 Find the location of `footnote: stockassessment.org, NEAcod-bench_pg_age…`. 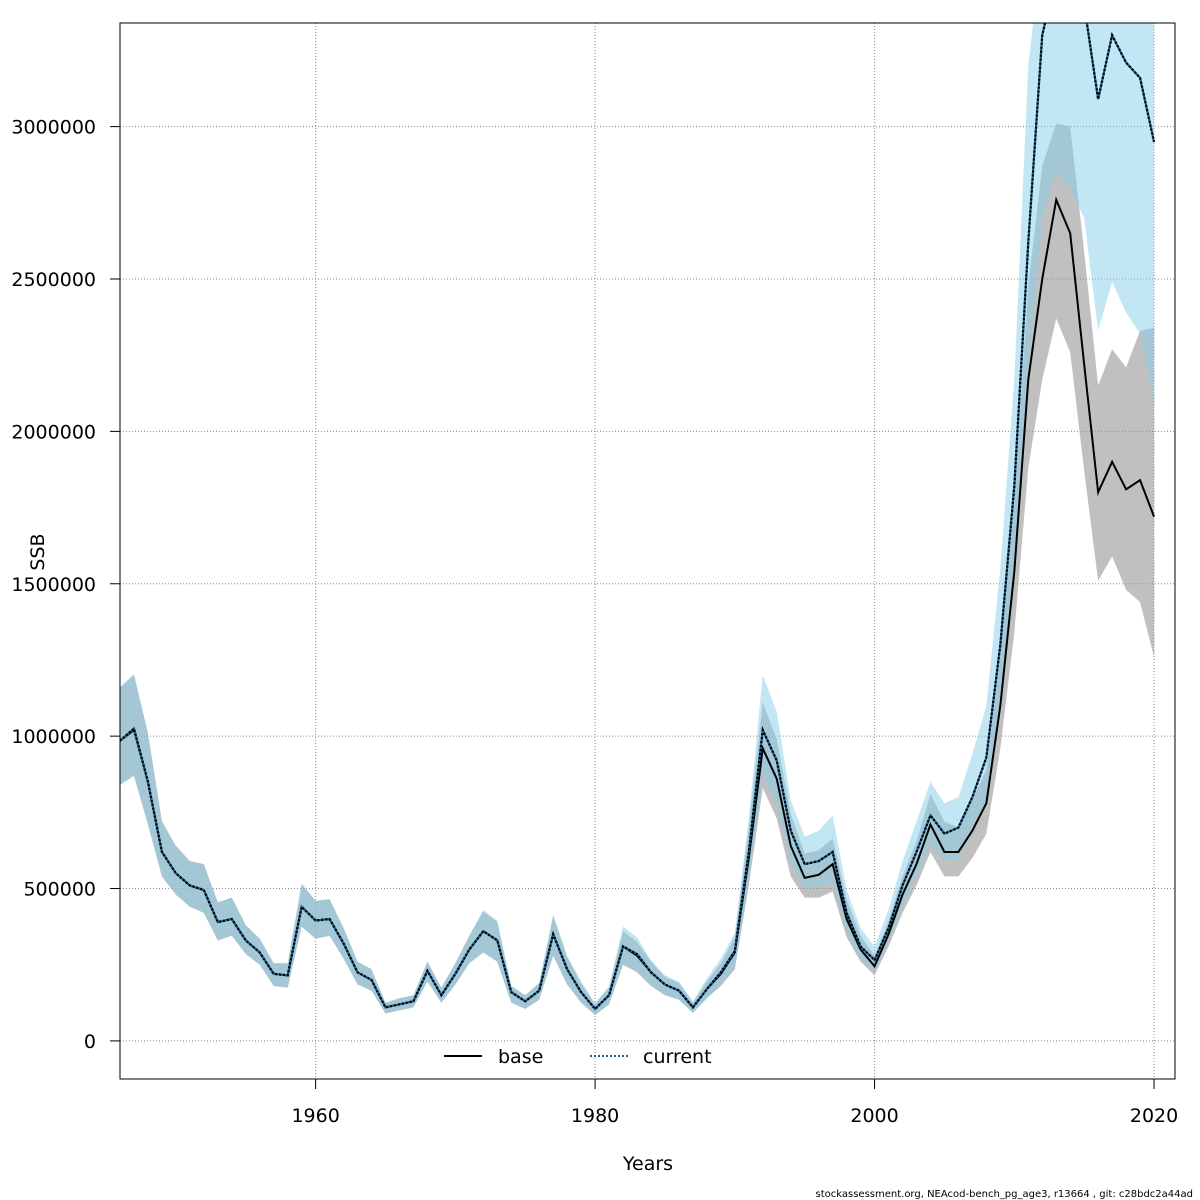

footnote: stockassessment.org, NEAcod-bench_pg_age… is located at coordinates (1005, 1194).